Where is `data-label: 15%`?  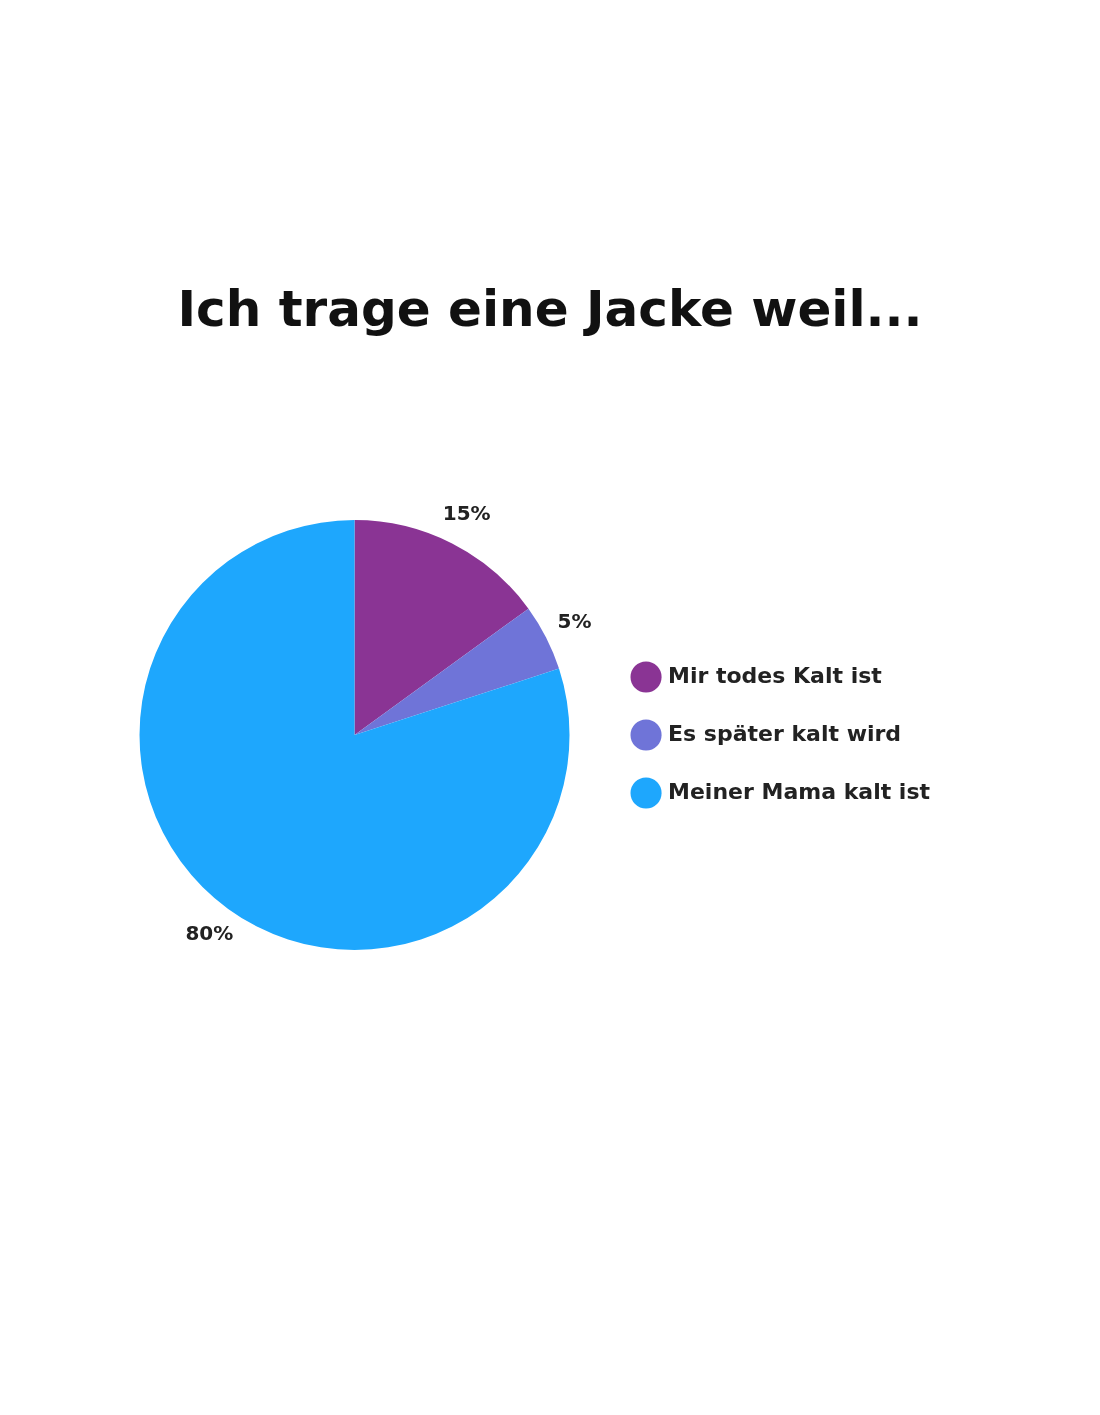
data-label: 15% is located at coordinates (466, 513).